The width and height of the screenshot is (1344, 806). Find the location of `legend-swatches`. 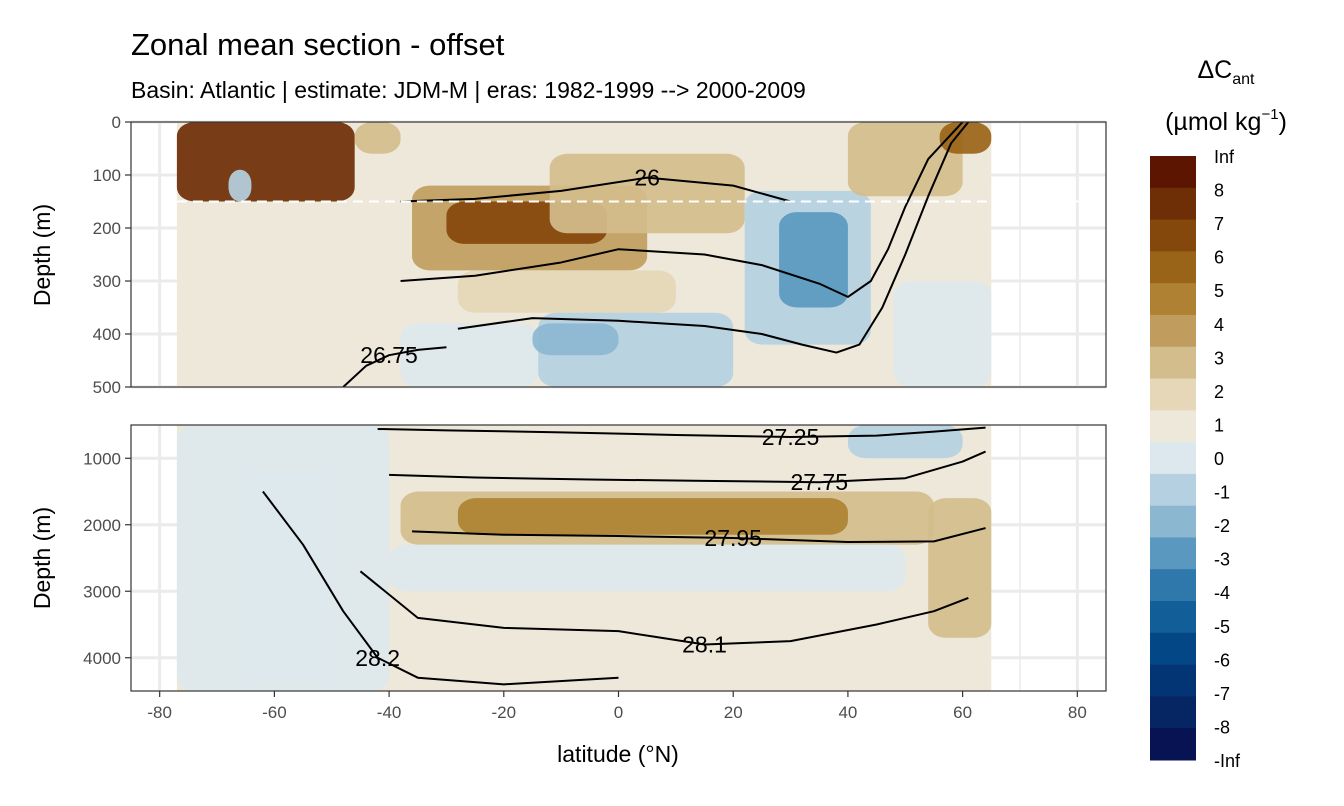

legend-swatches is located at coordinates (1173, 458).